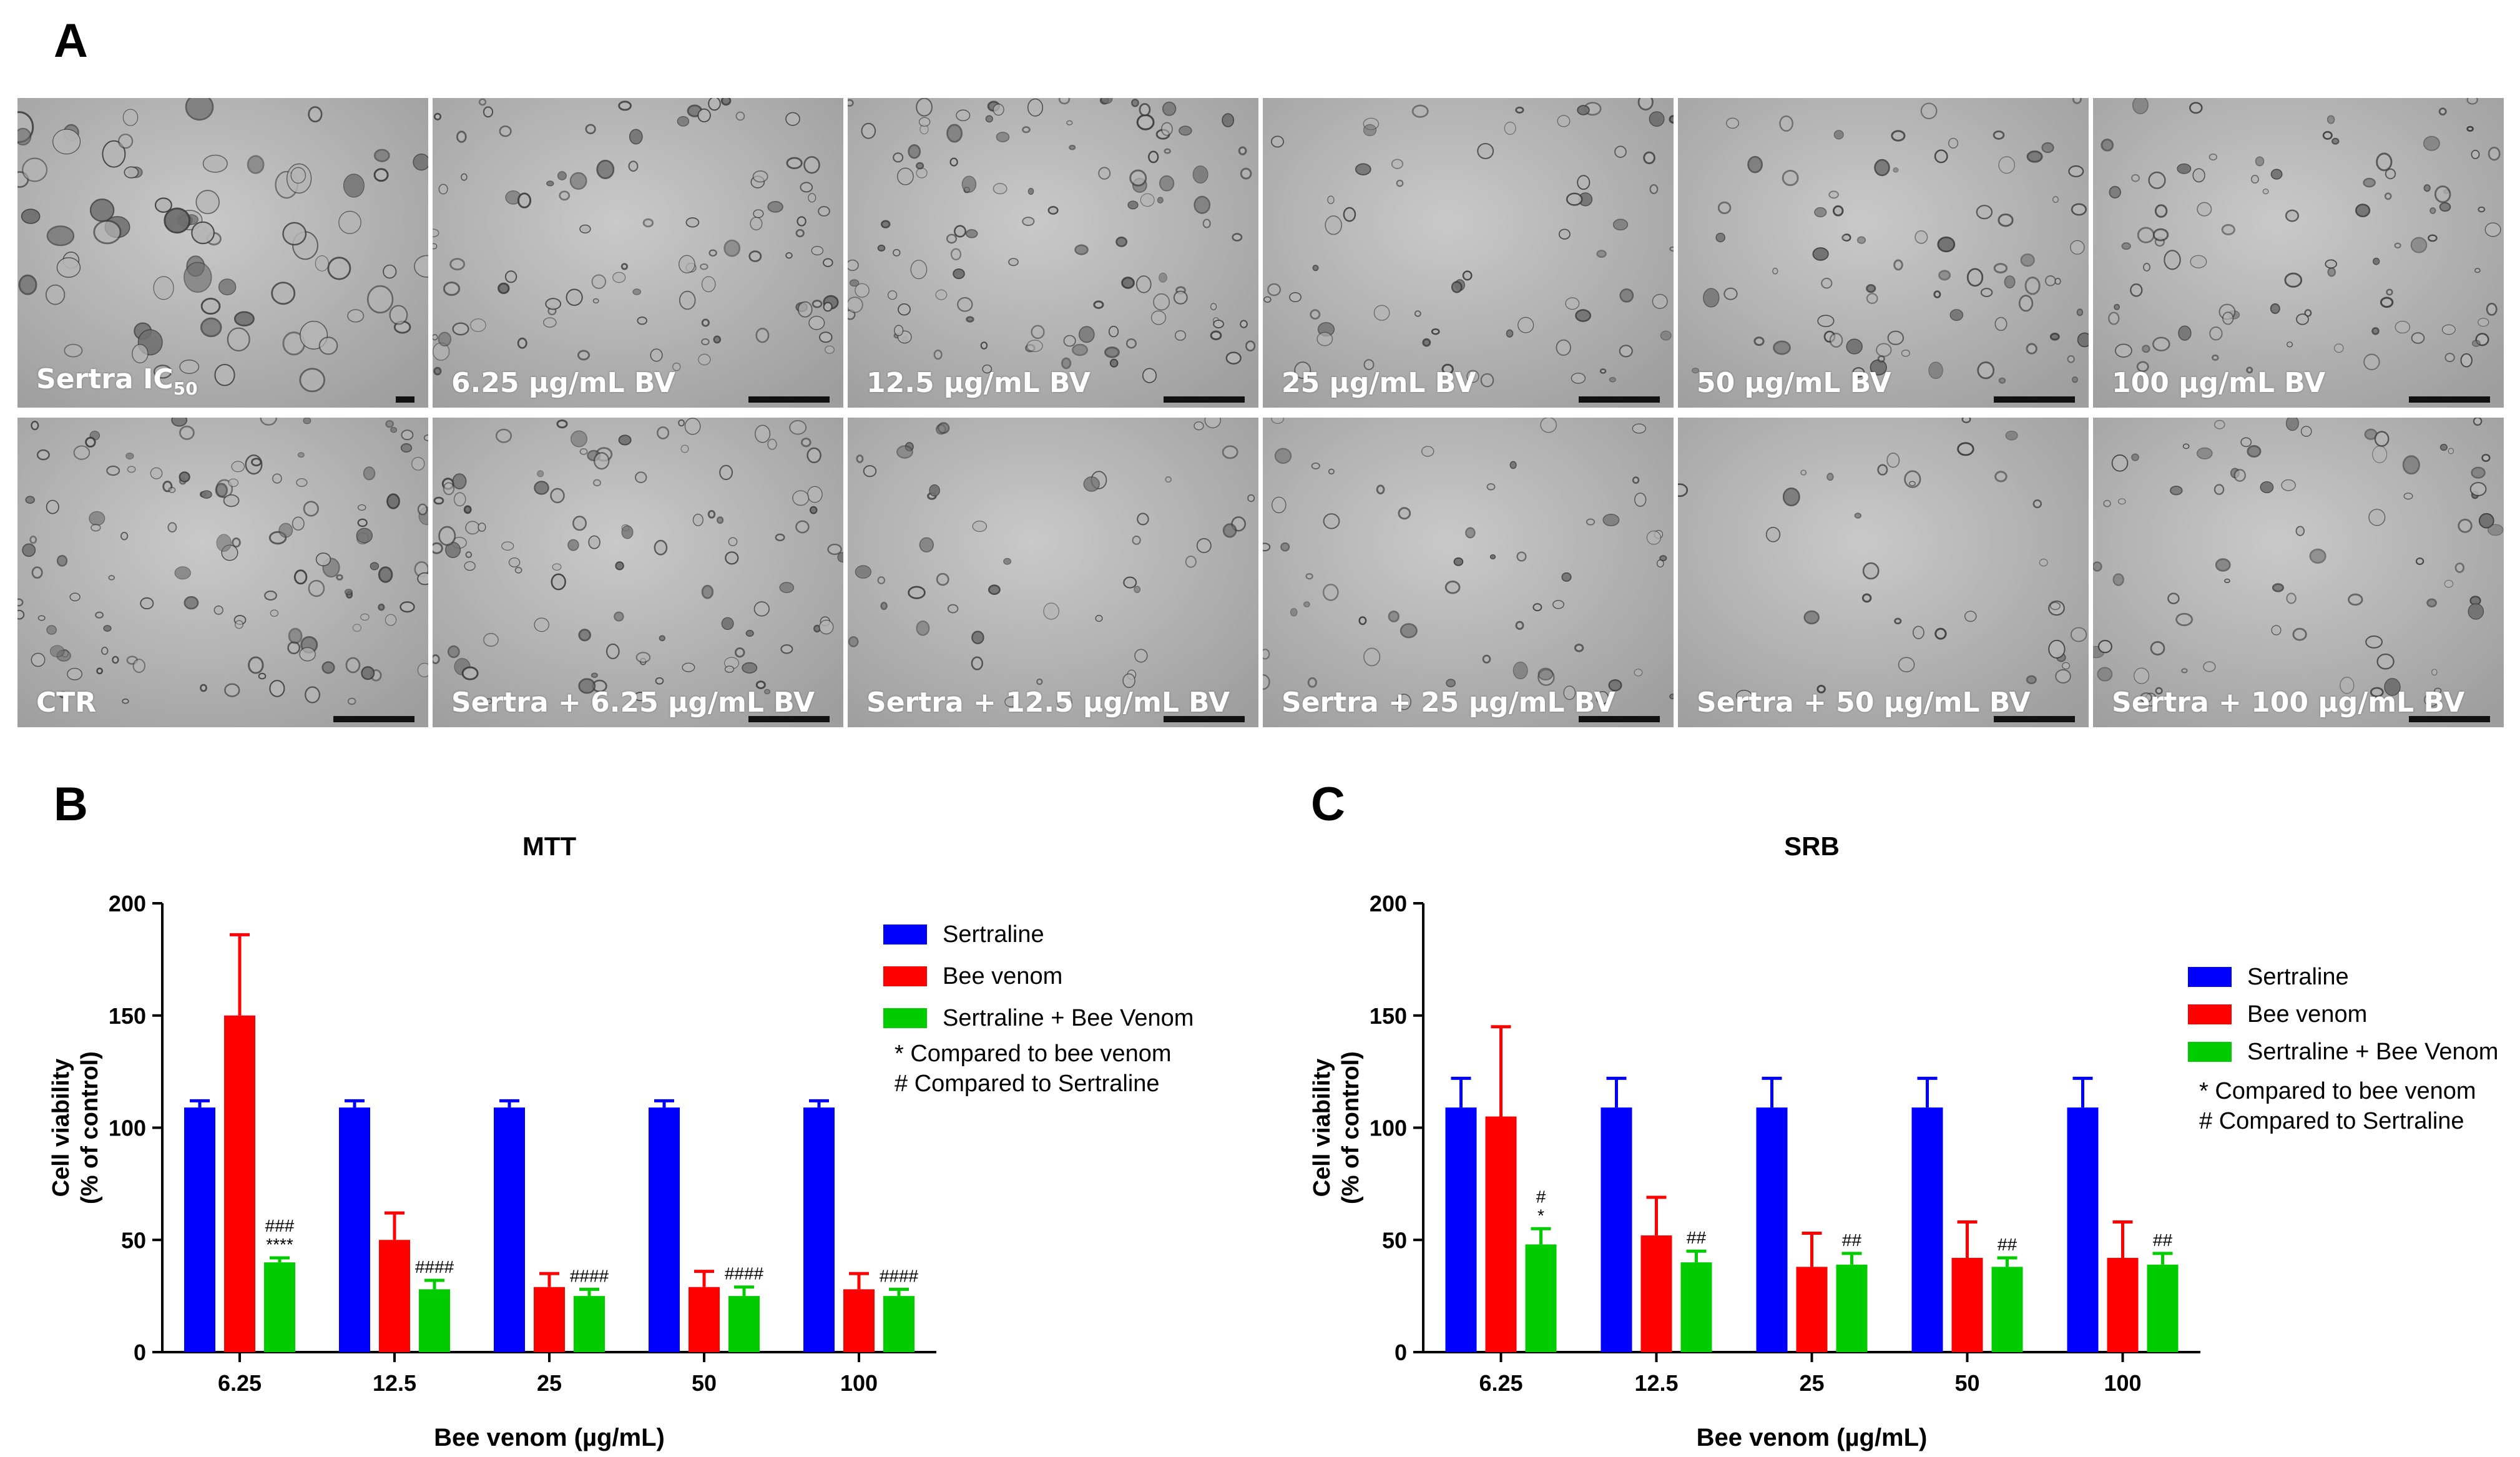  I want to click on micrograph-label: 6.25 µg/mL BV, so click(563, 383).